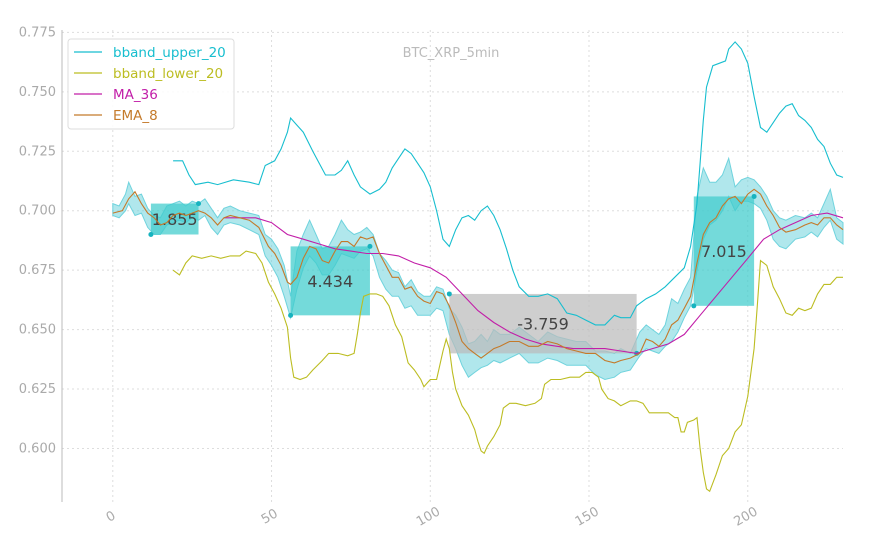  I want to click on legend-entry: EMA_8, so click(135, 116).